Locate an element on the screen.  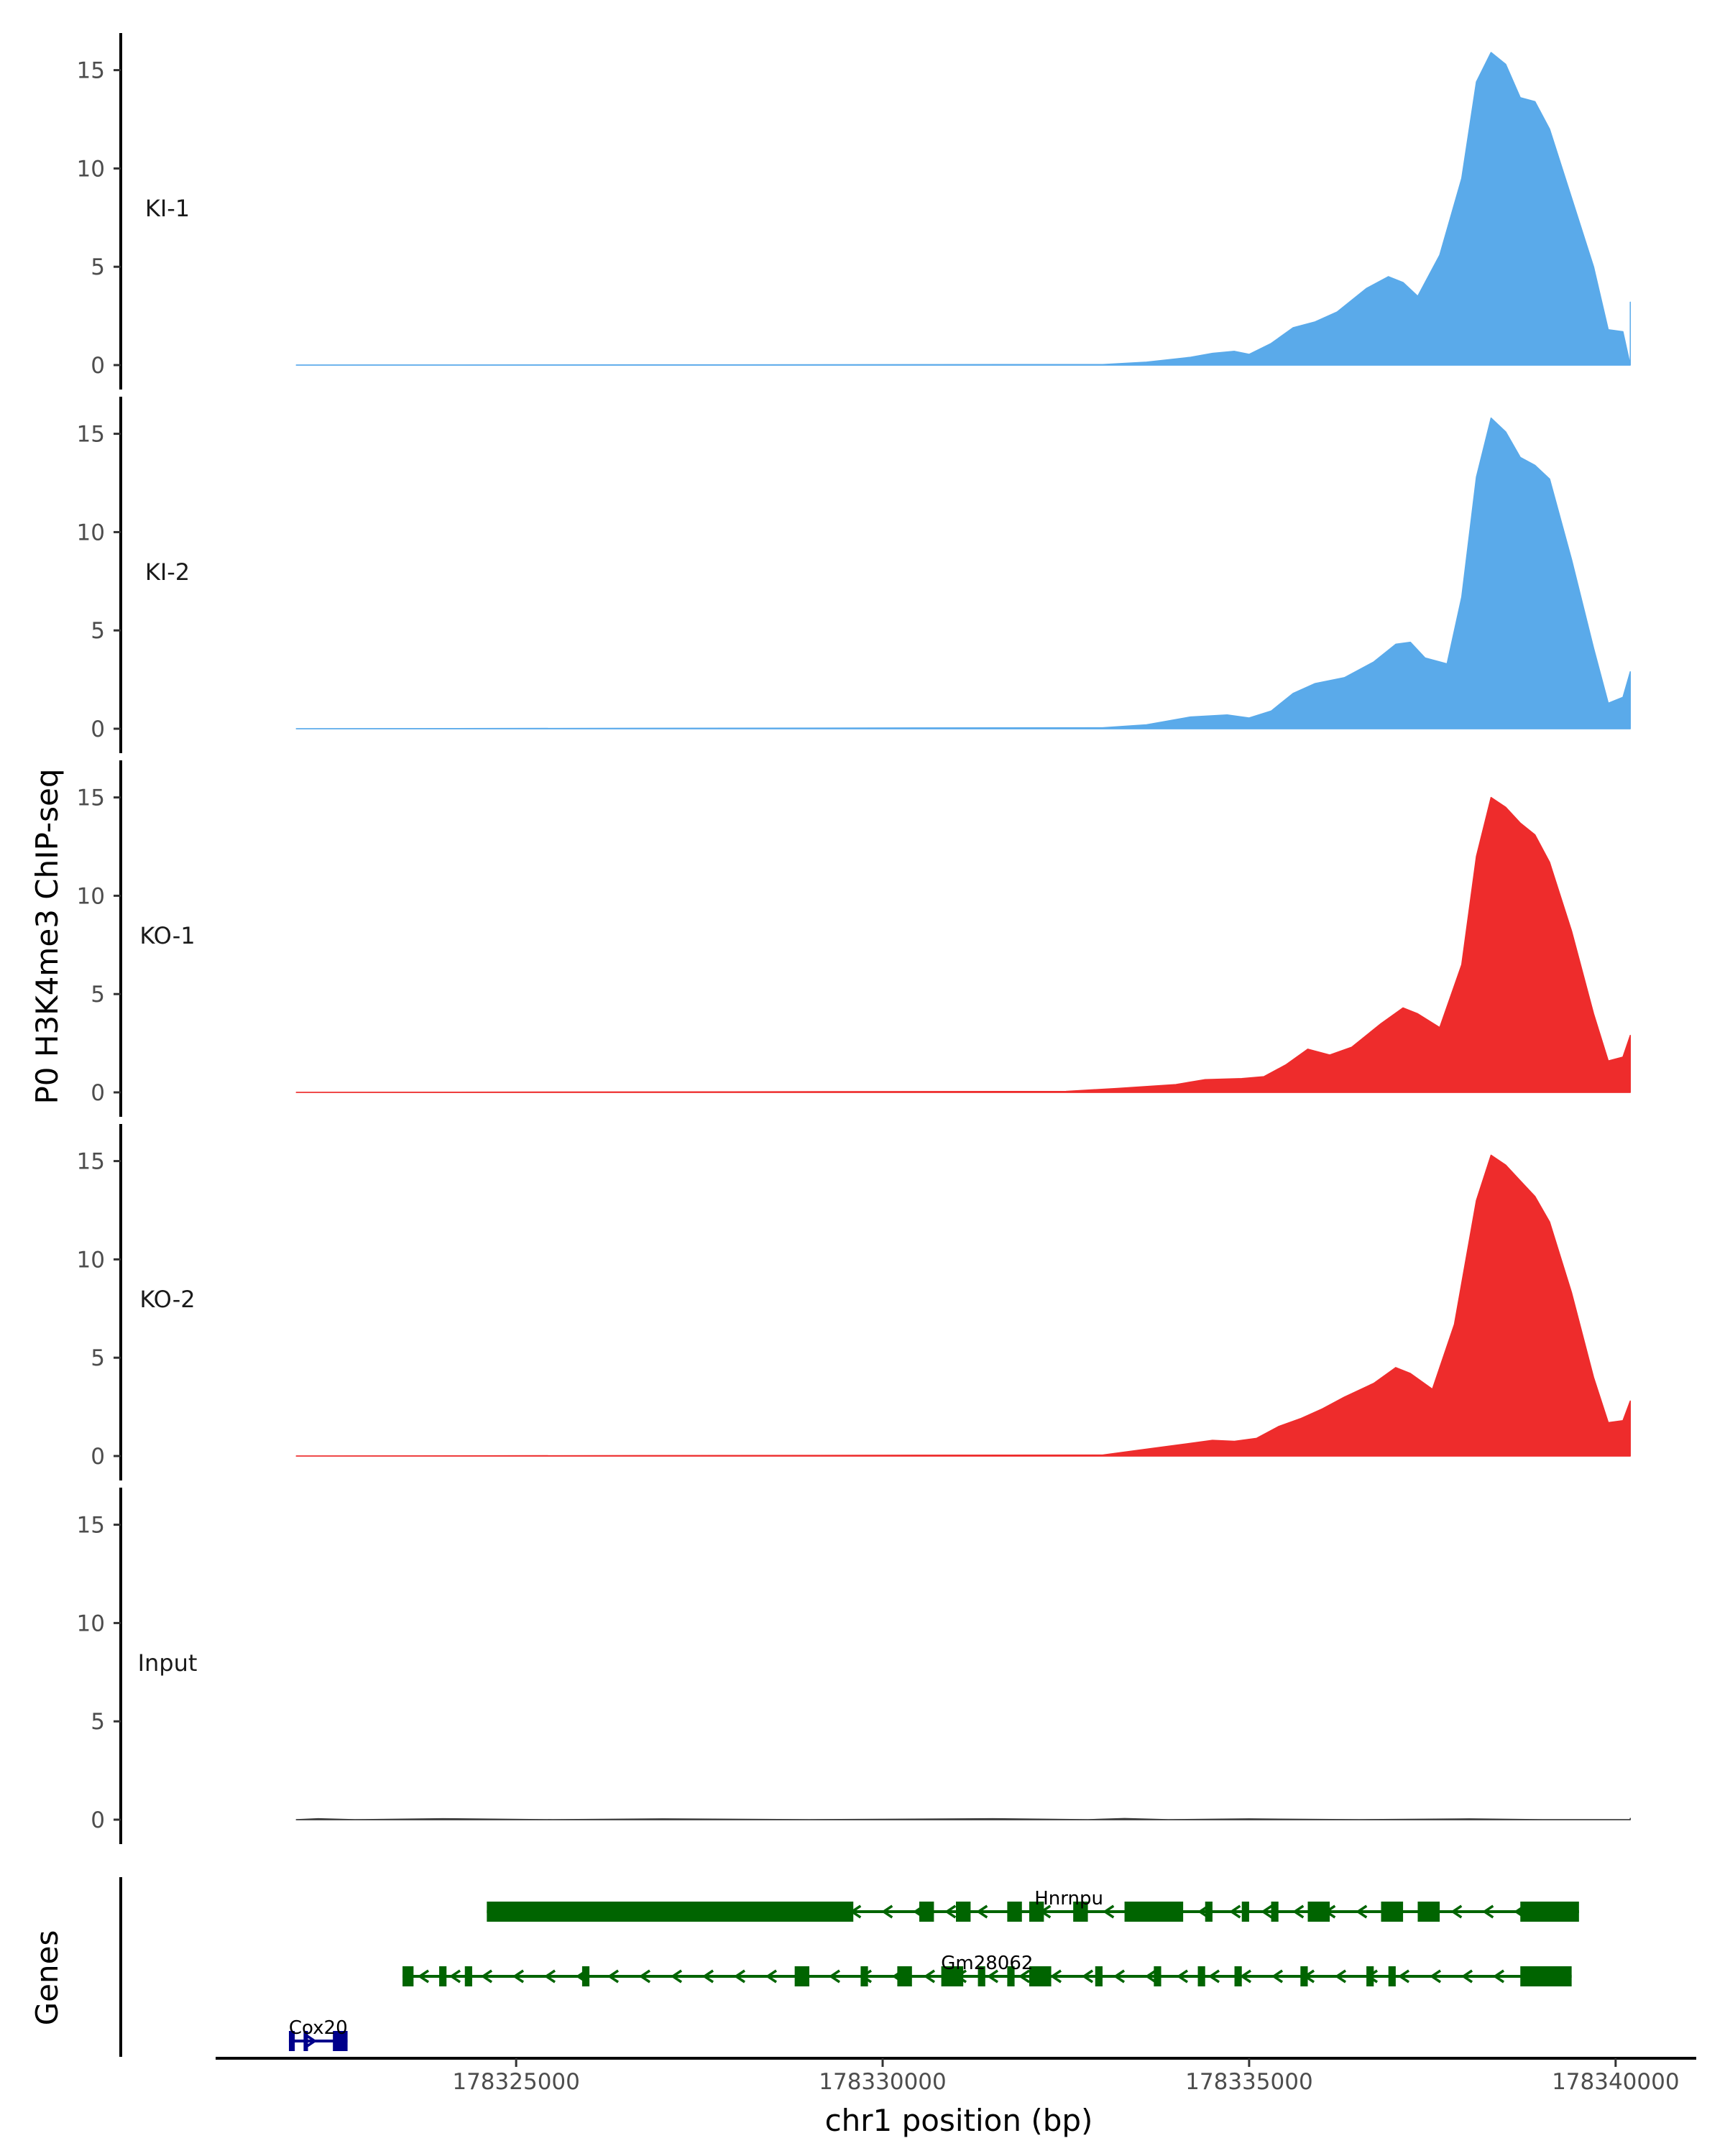
track-ko-1: 0 5 10 15 KO-1 is located at coordinates (854, 938).